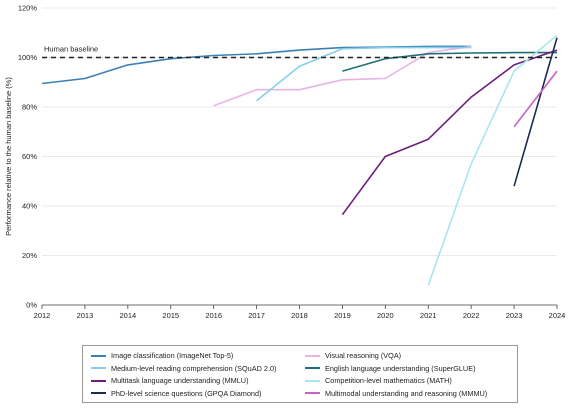 The image size is (573, 409). Describe the element at coordinates (342, 315) in the screenshot. I see `x-tick-label: 2019` at that location.